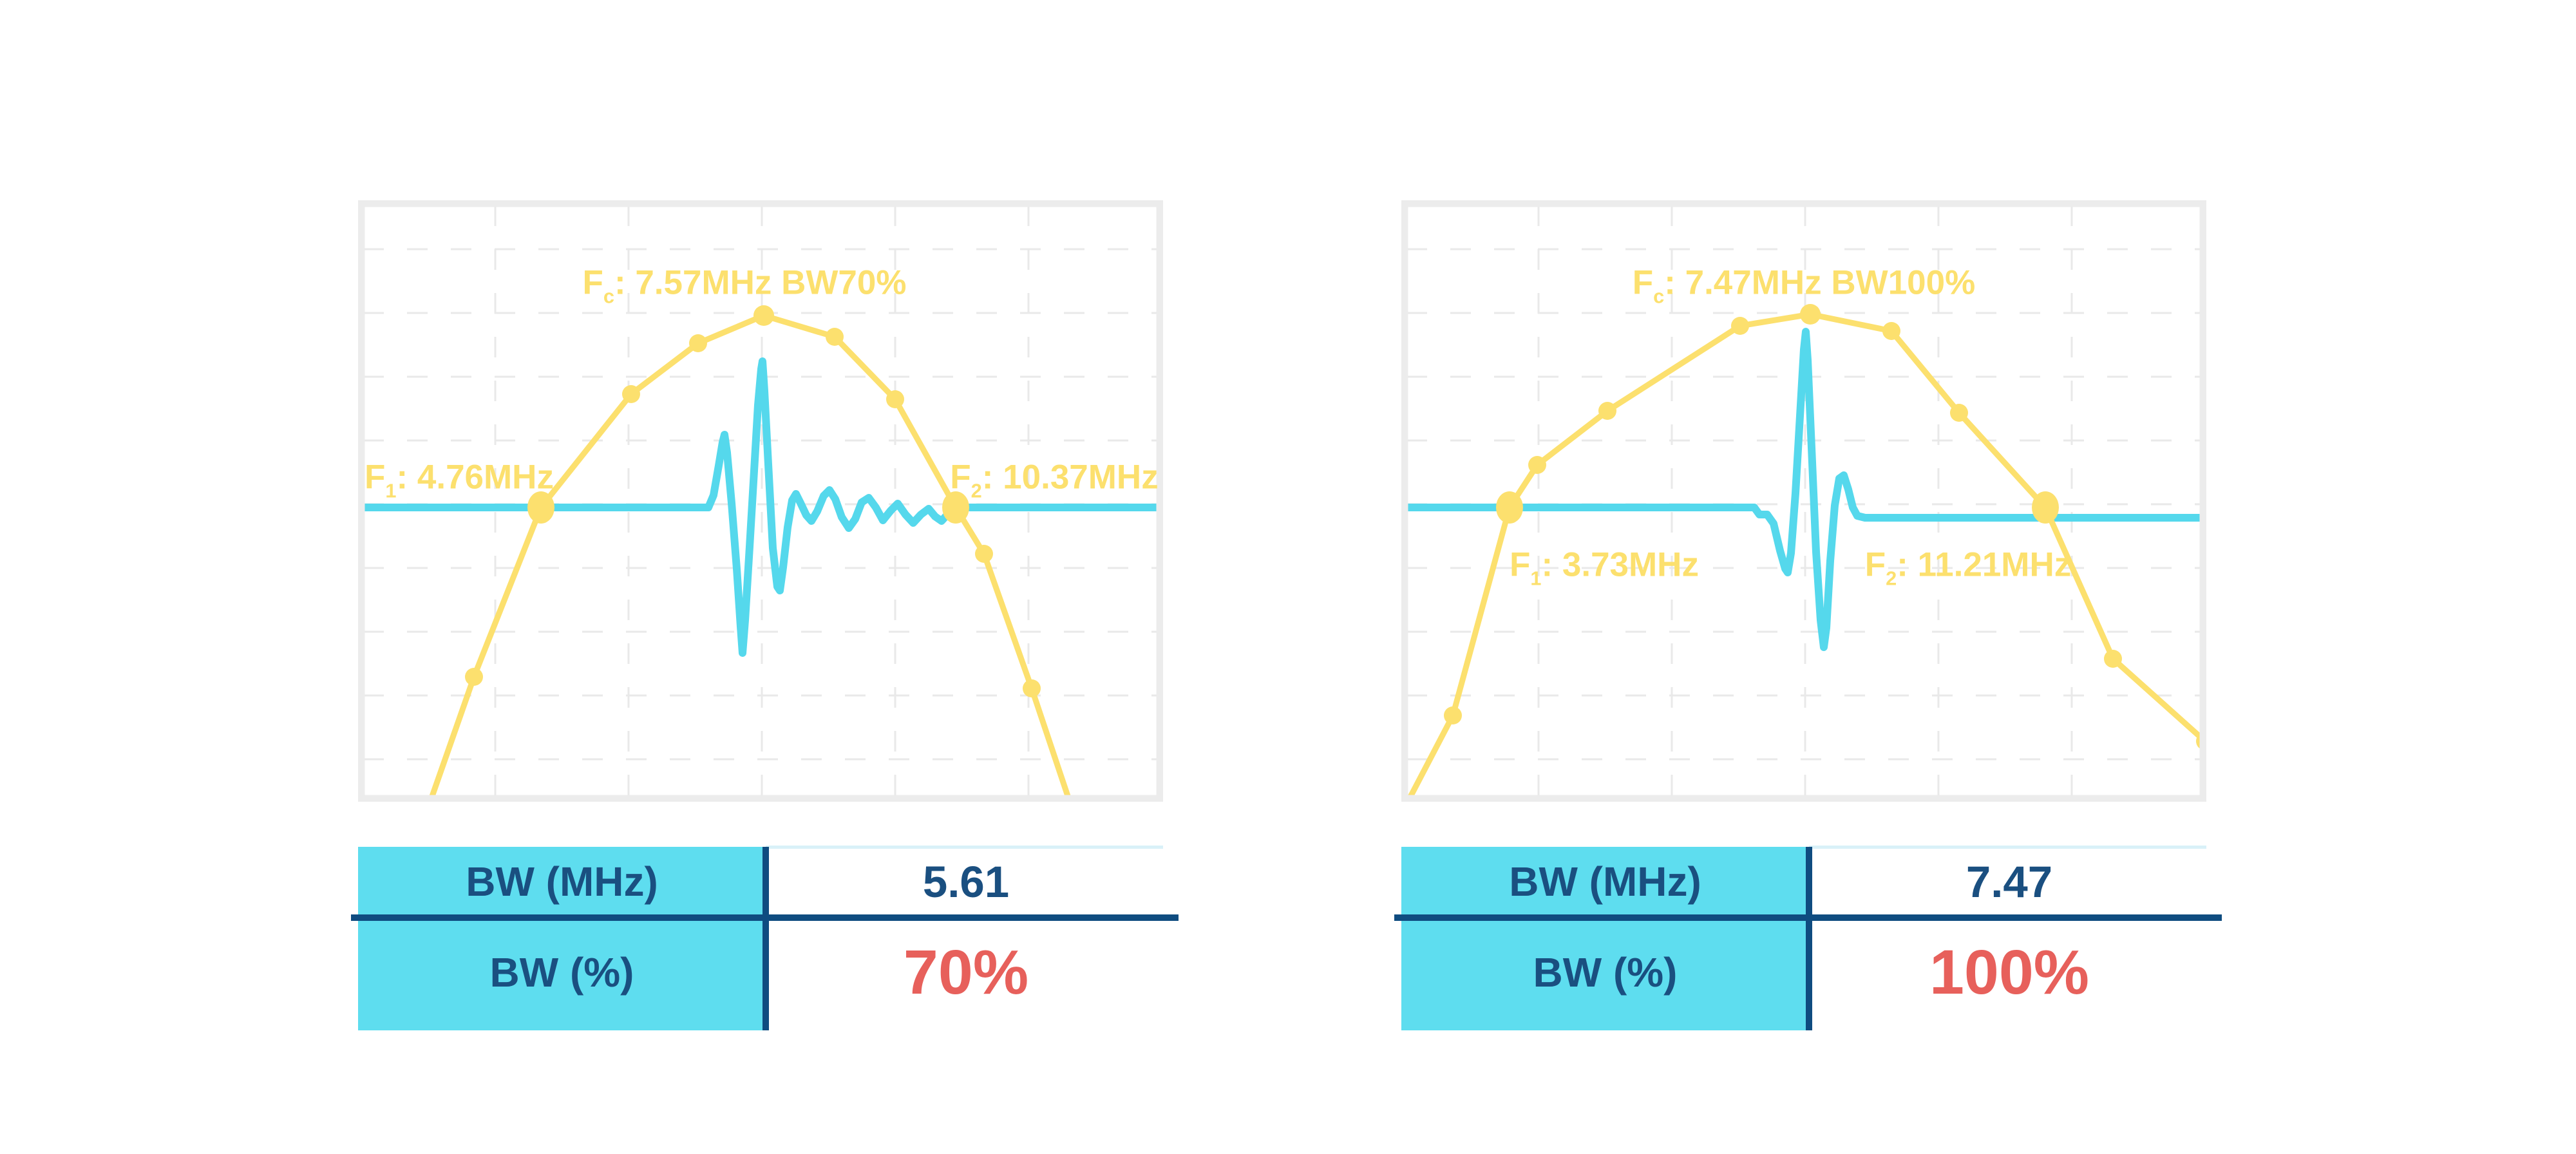 The image size is (2576, 1154). Describe the element at coordinates (1804, 285) in the screenshot. I see `fc-annotation: Fc: 7.47MHz BW100%` at that location.